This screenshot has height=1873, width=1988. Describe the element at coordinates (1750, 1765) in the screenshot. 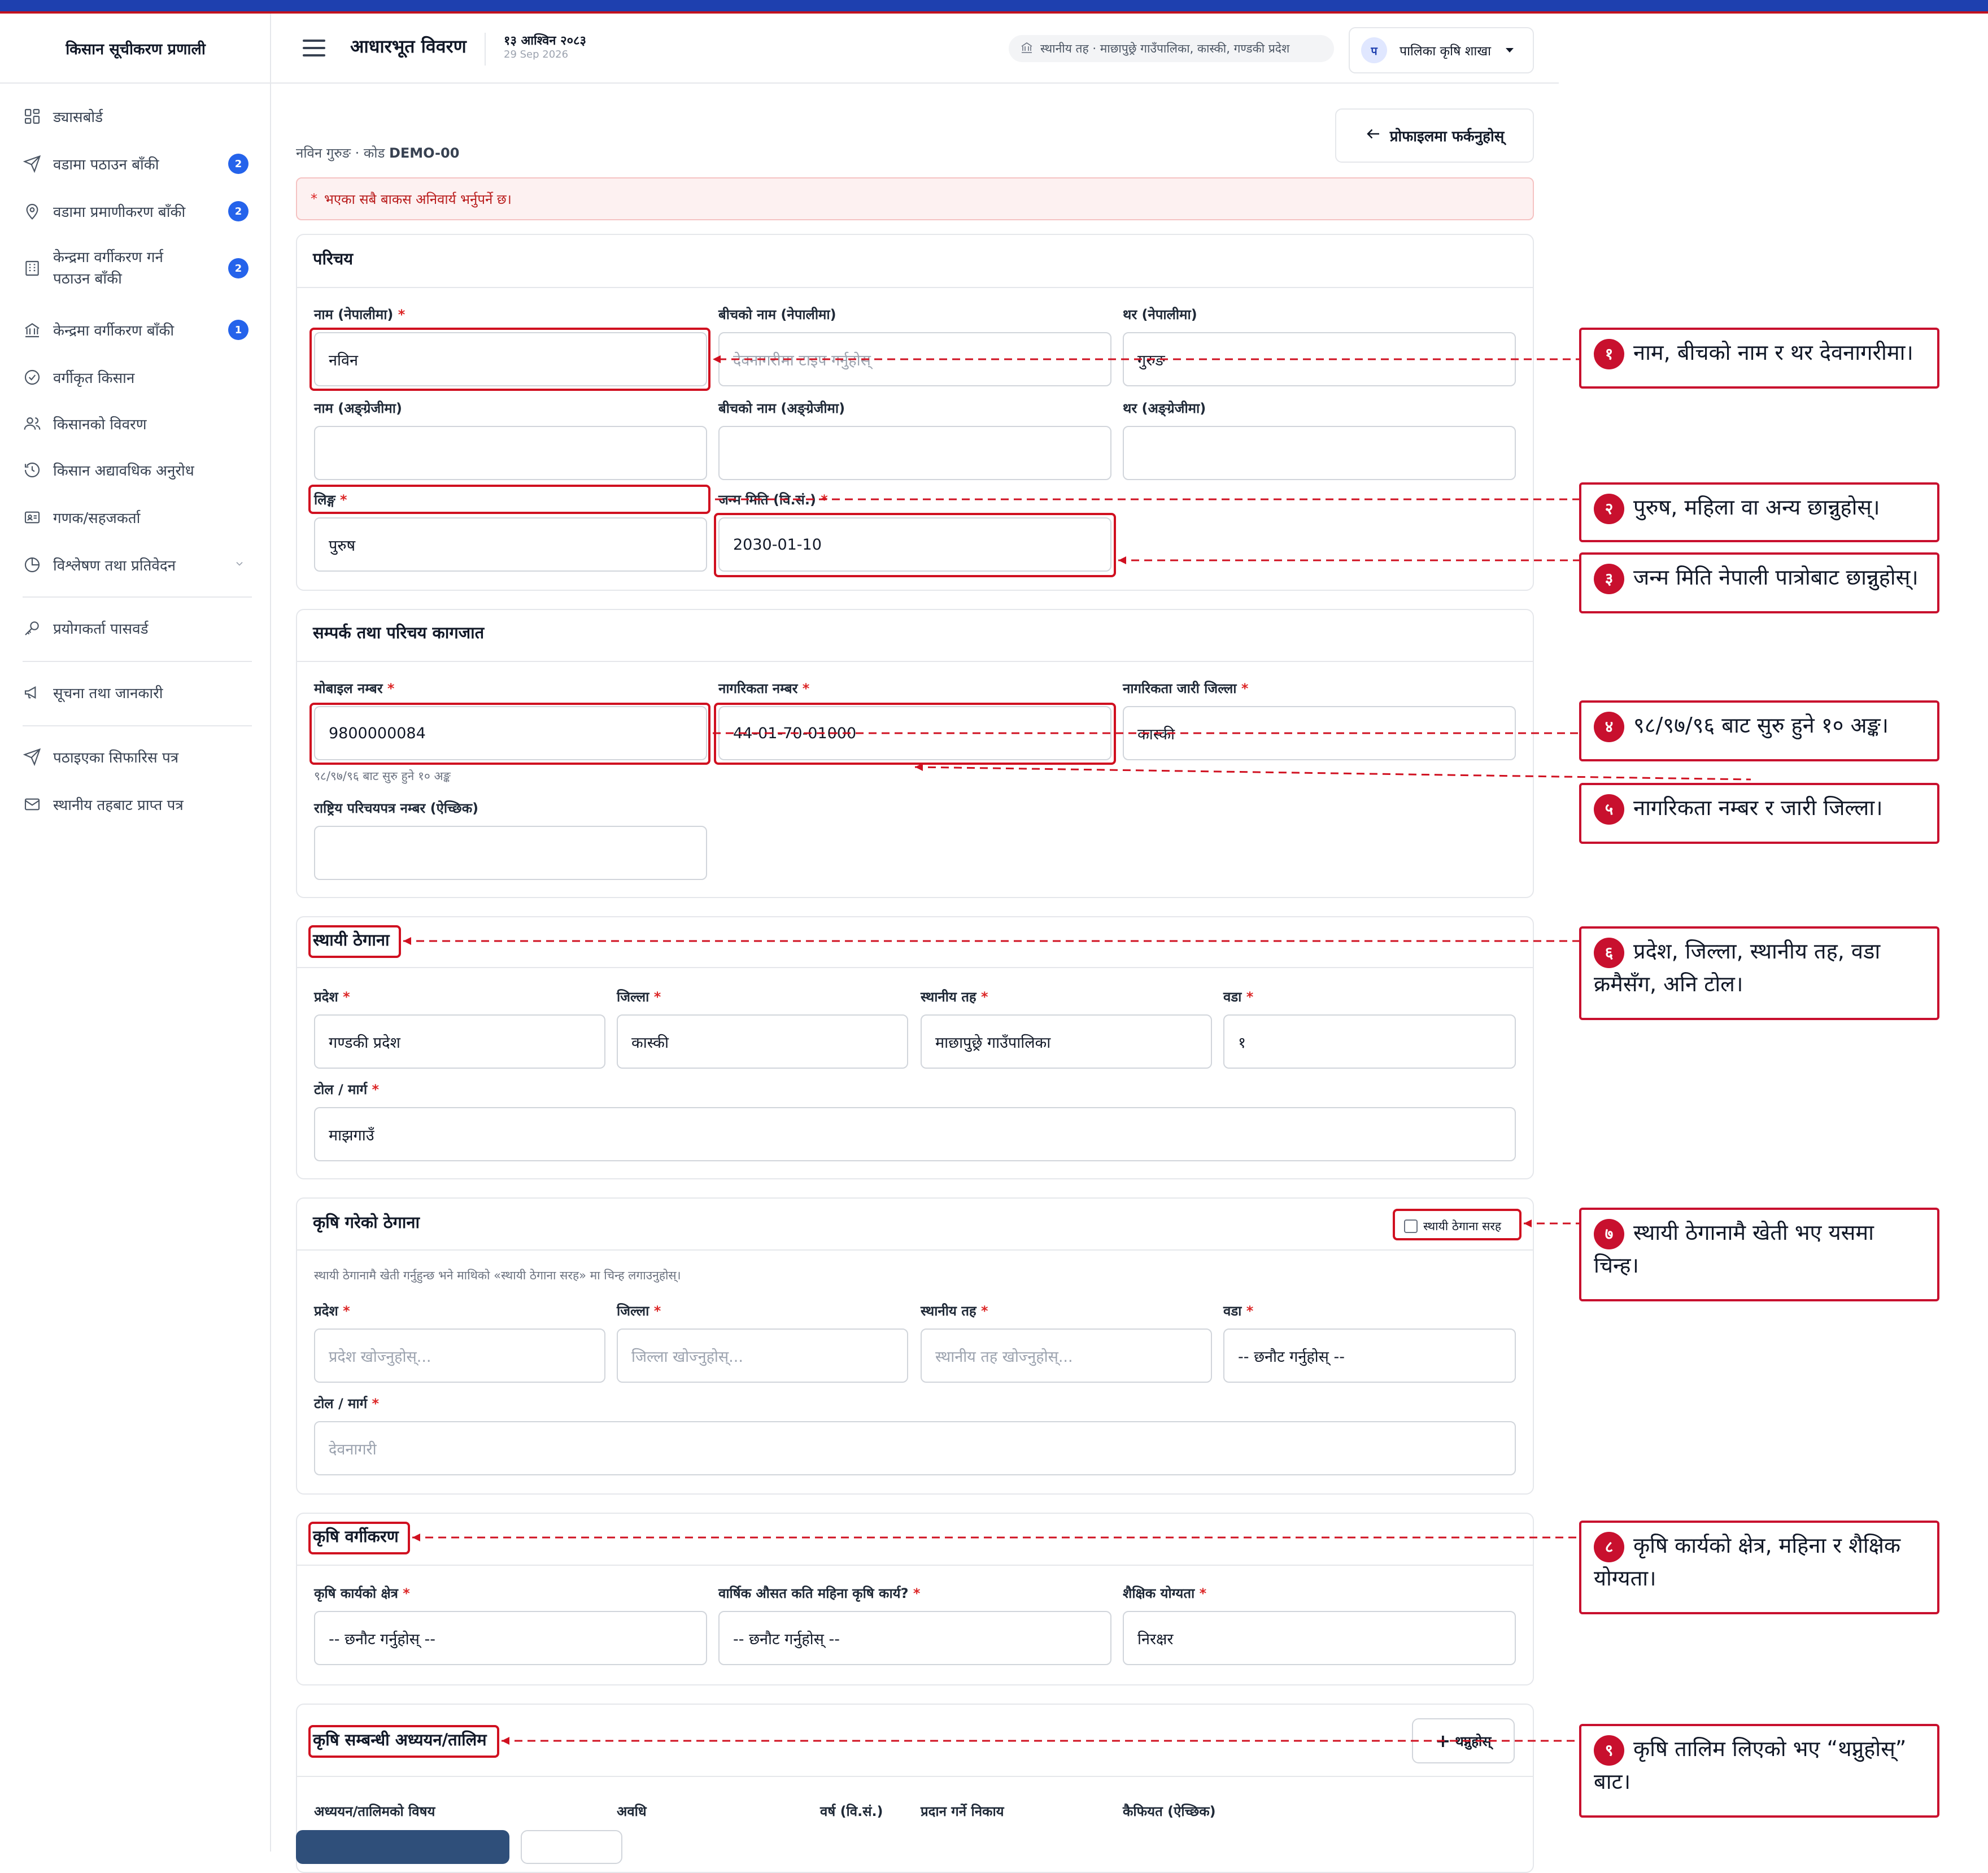

I see `annotation-text: कृषि तालिम लिएको भए “थप्नुहोस्” बाट।` at that location.